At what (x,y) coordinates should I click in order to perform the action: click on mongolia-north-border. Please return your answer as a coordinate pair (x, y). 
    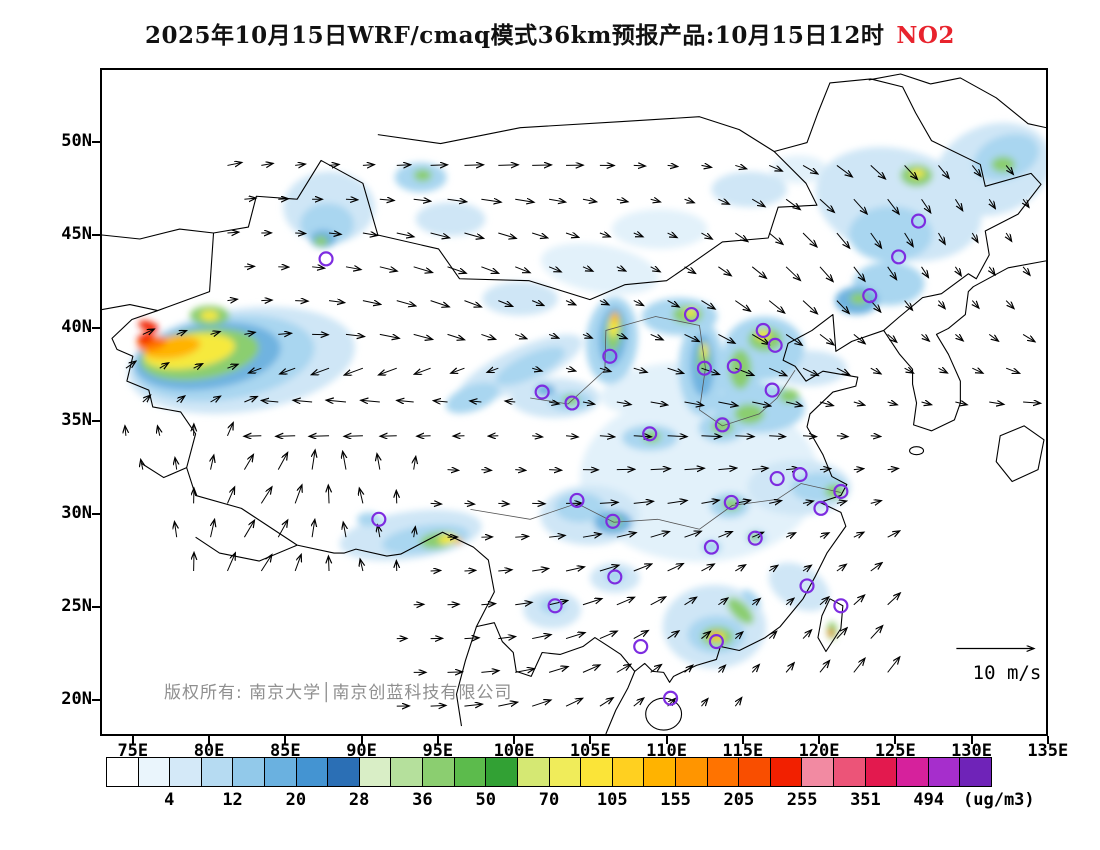
    Looking at the image, I should click on (576, 134).